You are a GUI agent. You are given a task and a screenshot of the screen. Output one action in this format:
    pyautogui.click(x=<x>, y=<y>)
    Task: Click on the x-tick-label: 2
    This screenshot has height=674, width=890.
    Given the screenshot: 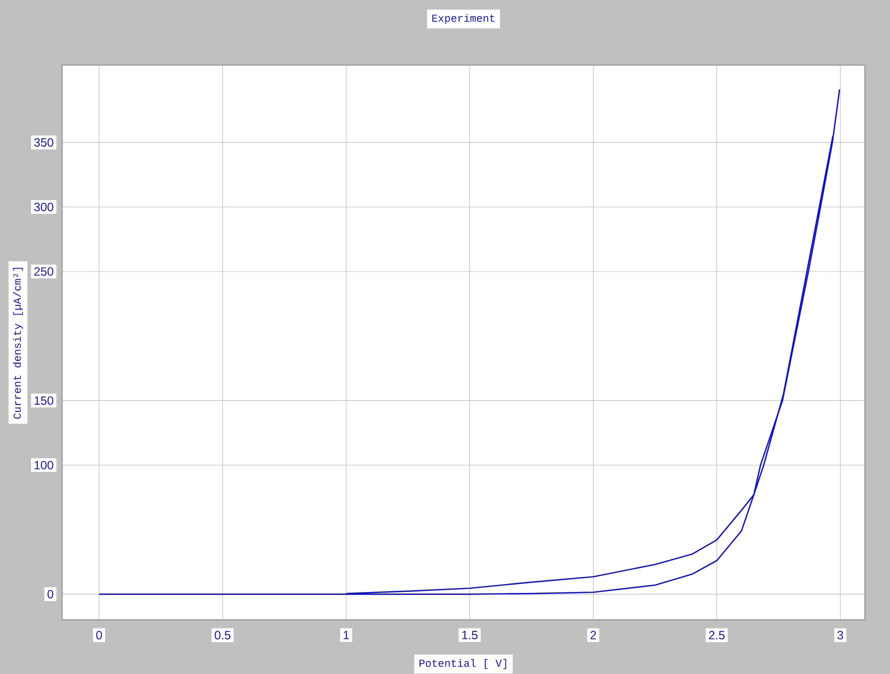 What is the action you would take?
    pyautogui.click(x=593, y=635)
    